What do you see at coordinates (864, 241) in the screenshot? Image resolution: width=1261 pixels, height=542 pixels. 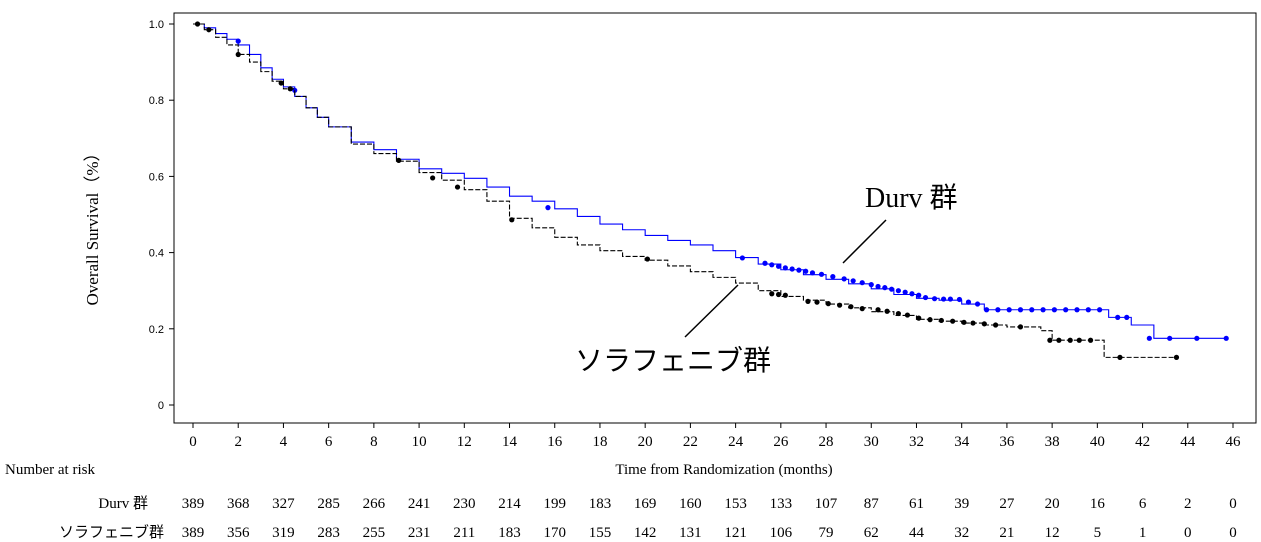 I see `durv-annotation-pointer` at bounding box center [864, 241].